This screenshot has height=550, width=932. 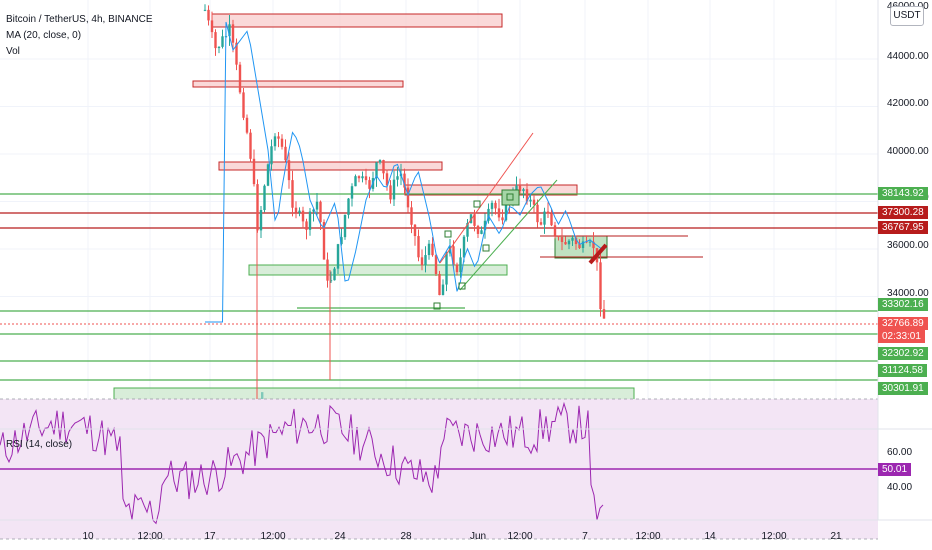 What do you see at coordinates (44, 35) in the screenshot?
I see `ma-legend: MA (20, close, 0)` at bounding box center [44, 35].